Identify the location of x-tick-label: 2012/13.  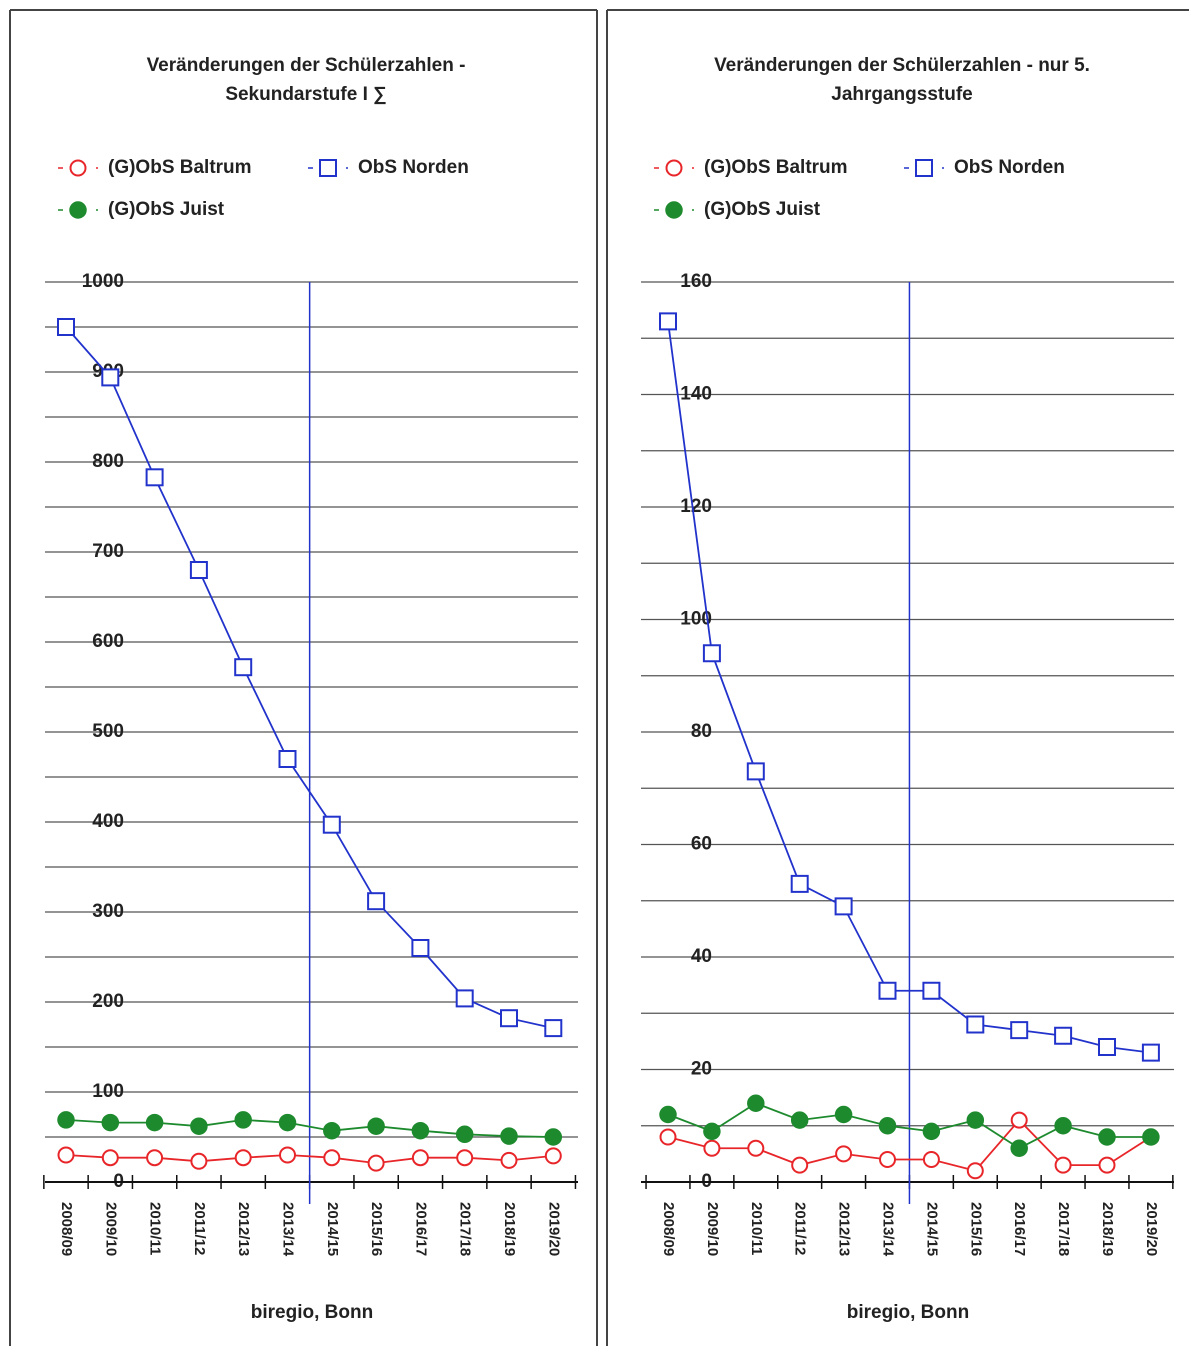
(243, 1229).